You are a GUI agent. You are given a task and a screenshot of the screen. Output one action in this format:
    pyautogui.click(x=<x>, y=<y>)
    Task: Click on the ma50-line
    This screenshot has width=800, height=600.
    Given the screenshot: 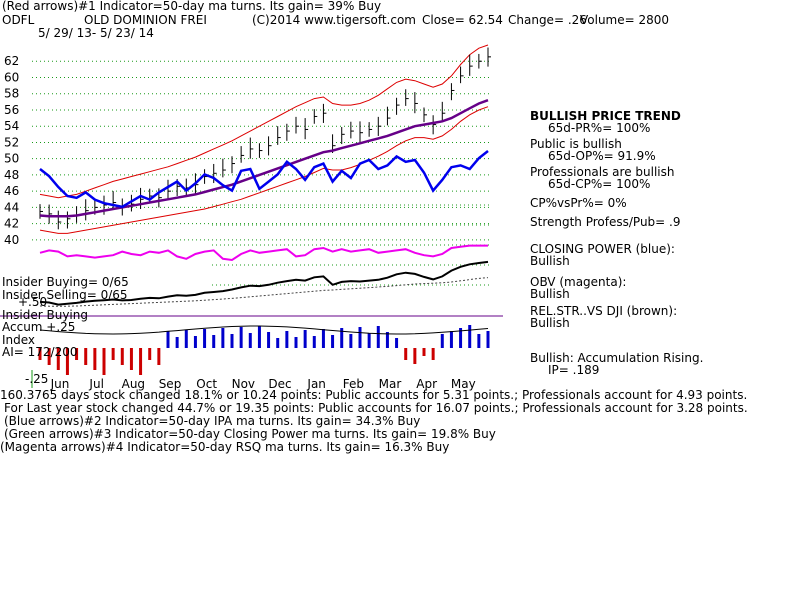 What is the action you would take?
    pyautogui.click(x=264, y=158)
    